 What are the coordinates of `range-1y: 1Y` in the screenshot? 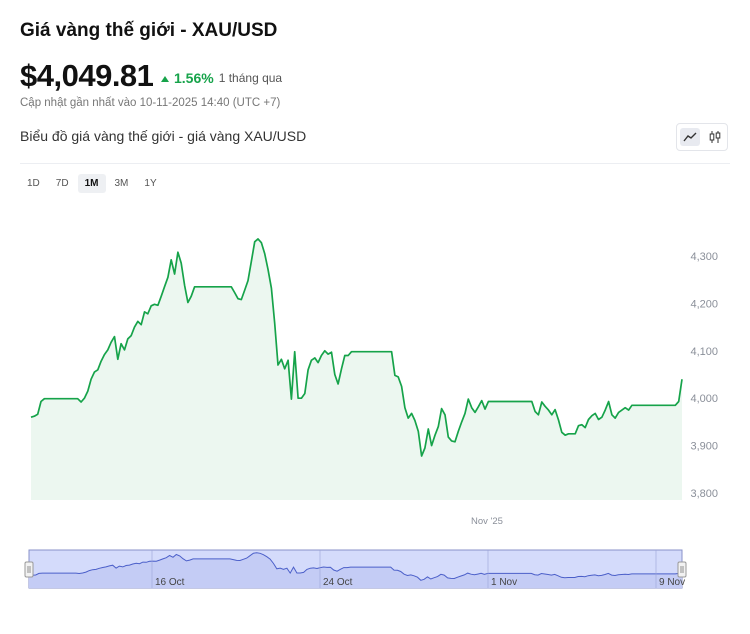 It's located at (150, 183).